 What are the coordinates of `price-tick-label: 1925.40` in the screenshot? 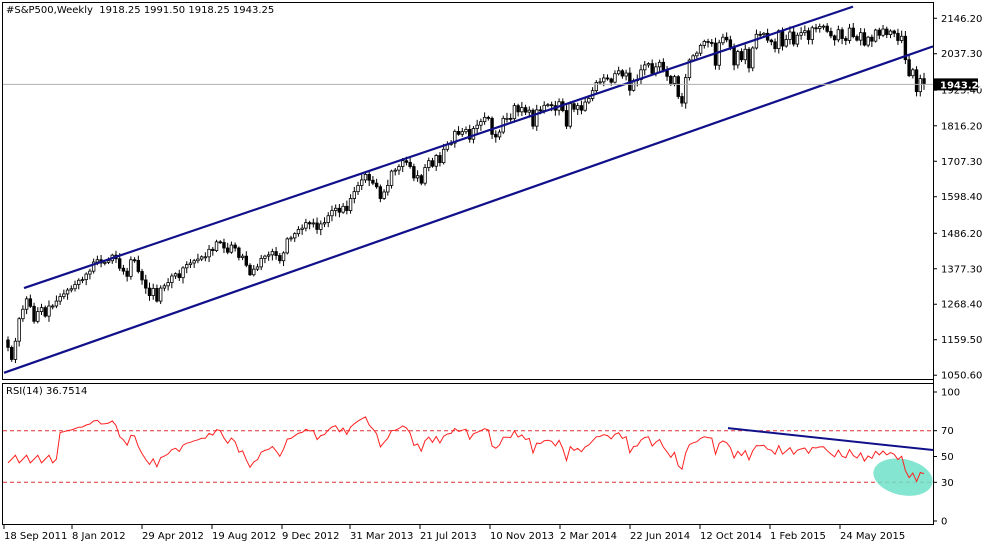 It's located at (961, 91).